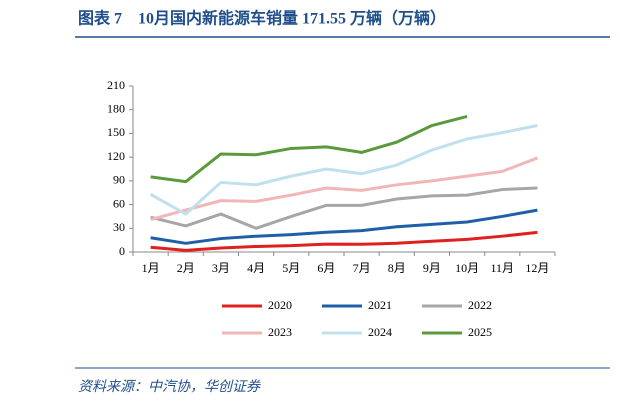  I want to click on x-tick-label: 10月, so click(467, 268).